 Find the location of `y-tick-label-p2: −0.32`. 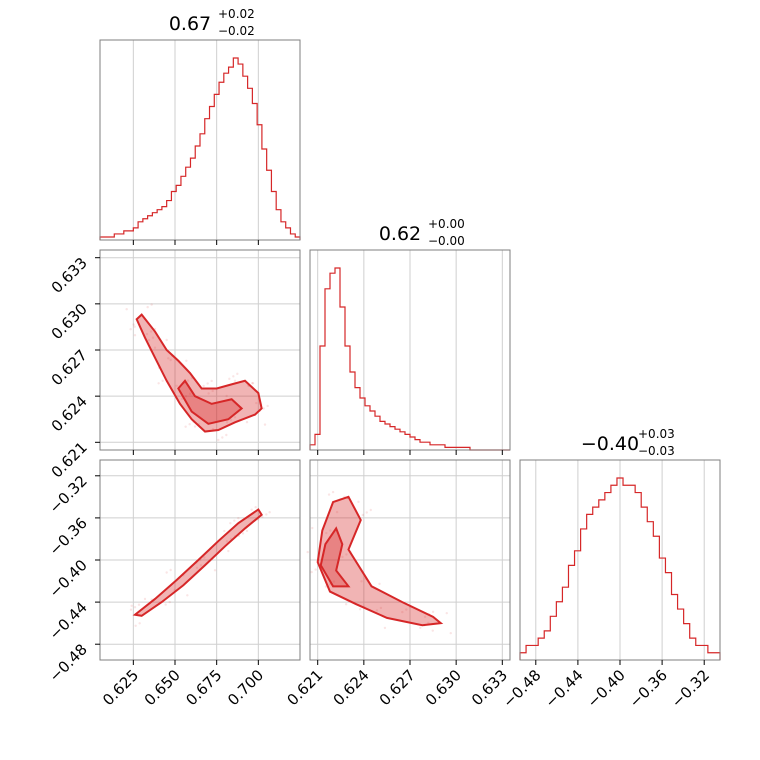

y-tick-label-p2: −0.32 is located at coordinates (68, 494).